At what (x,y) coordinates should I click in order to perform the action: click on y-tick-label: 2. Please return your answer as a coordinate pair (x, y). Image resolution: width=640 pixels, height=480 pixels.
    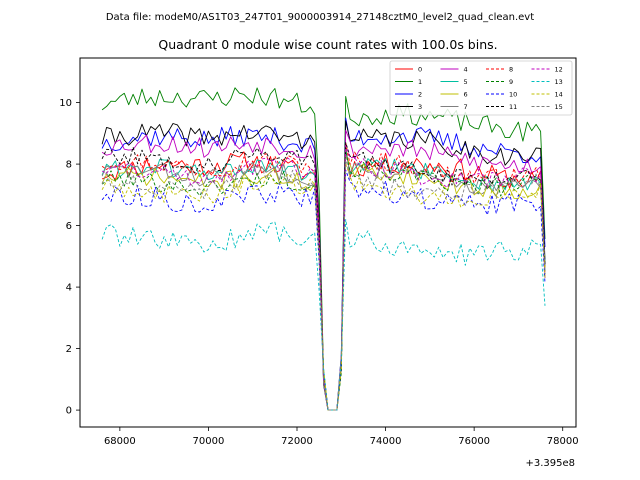
    Looking at the image, I should click on (69, 349).